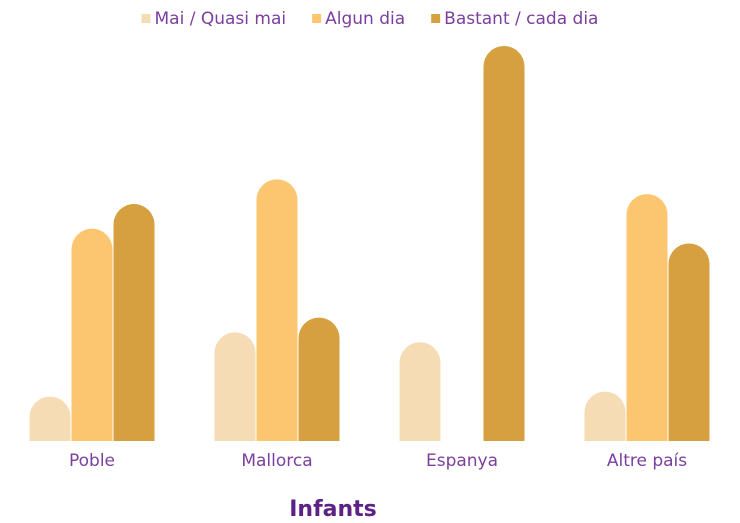  What do you see at coordinates (333, 509) in the screenshot?
I see `chart-title: Infants` at bounding box center [333, 509].